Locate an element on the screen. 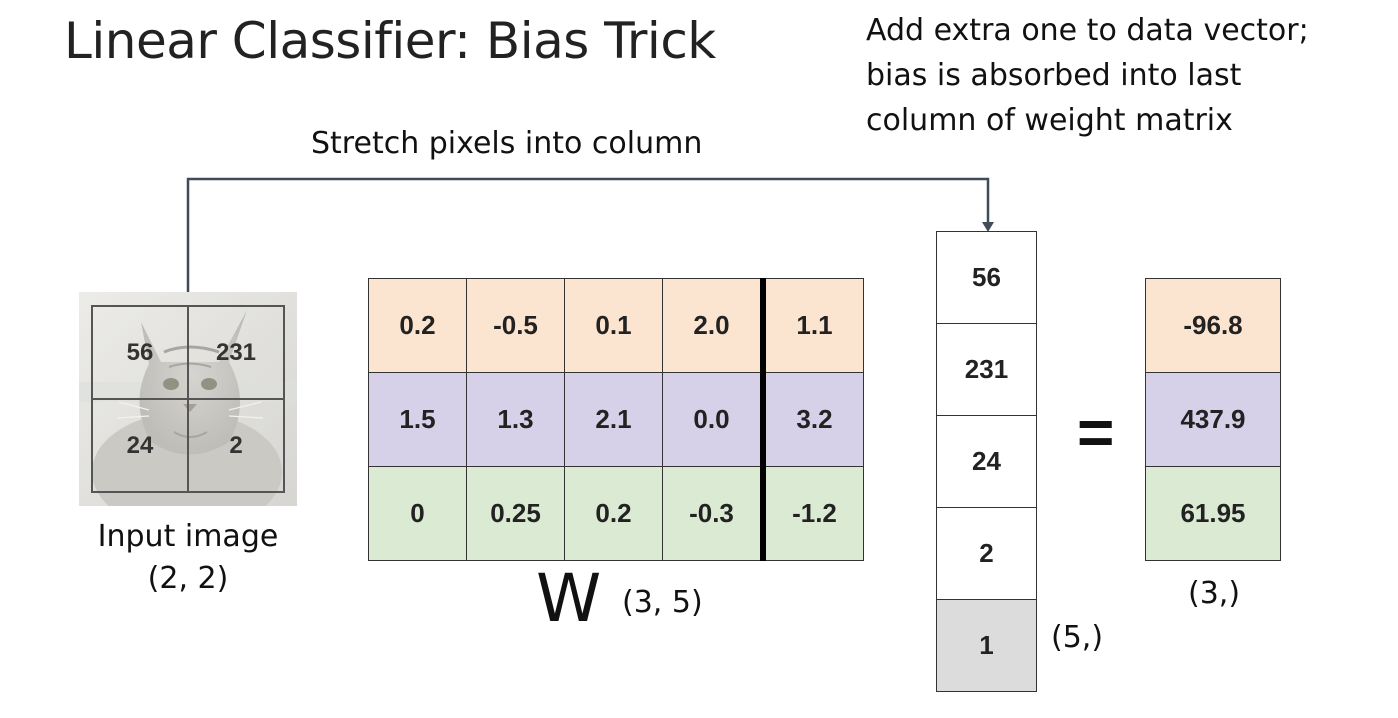  vector-cell: 2 is located at coordinates (986, 553).